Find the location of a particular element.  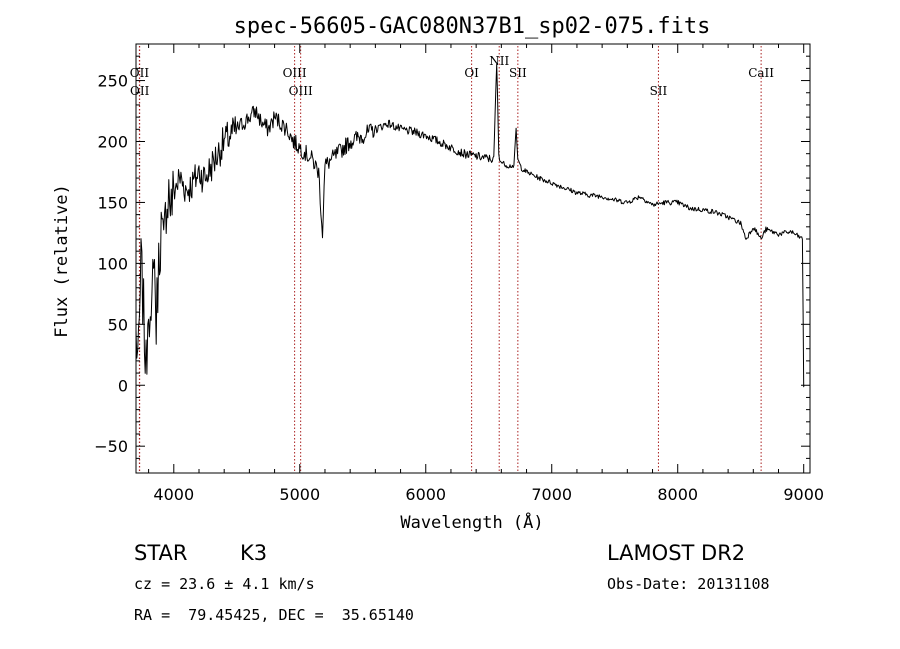

x-tick-label: 6000 is located at coordinates (425, 494).